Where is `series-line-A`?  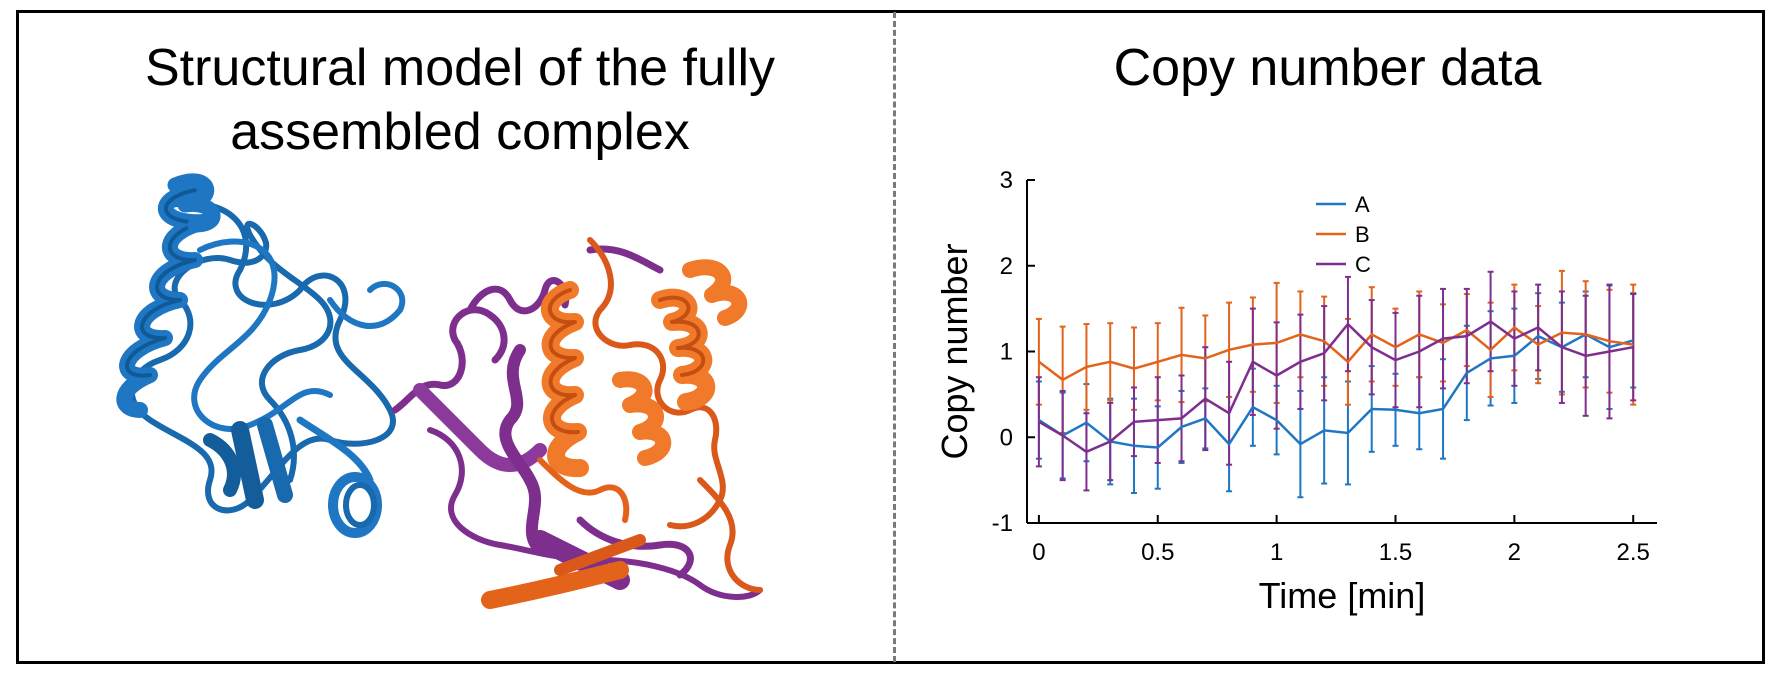
series-line-A is located at coordinates (1336, 390).